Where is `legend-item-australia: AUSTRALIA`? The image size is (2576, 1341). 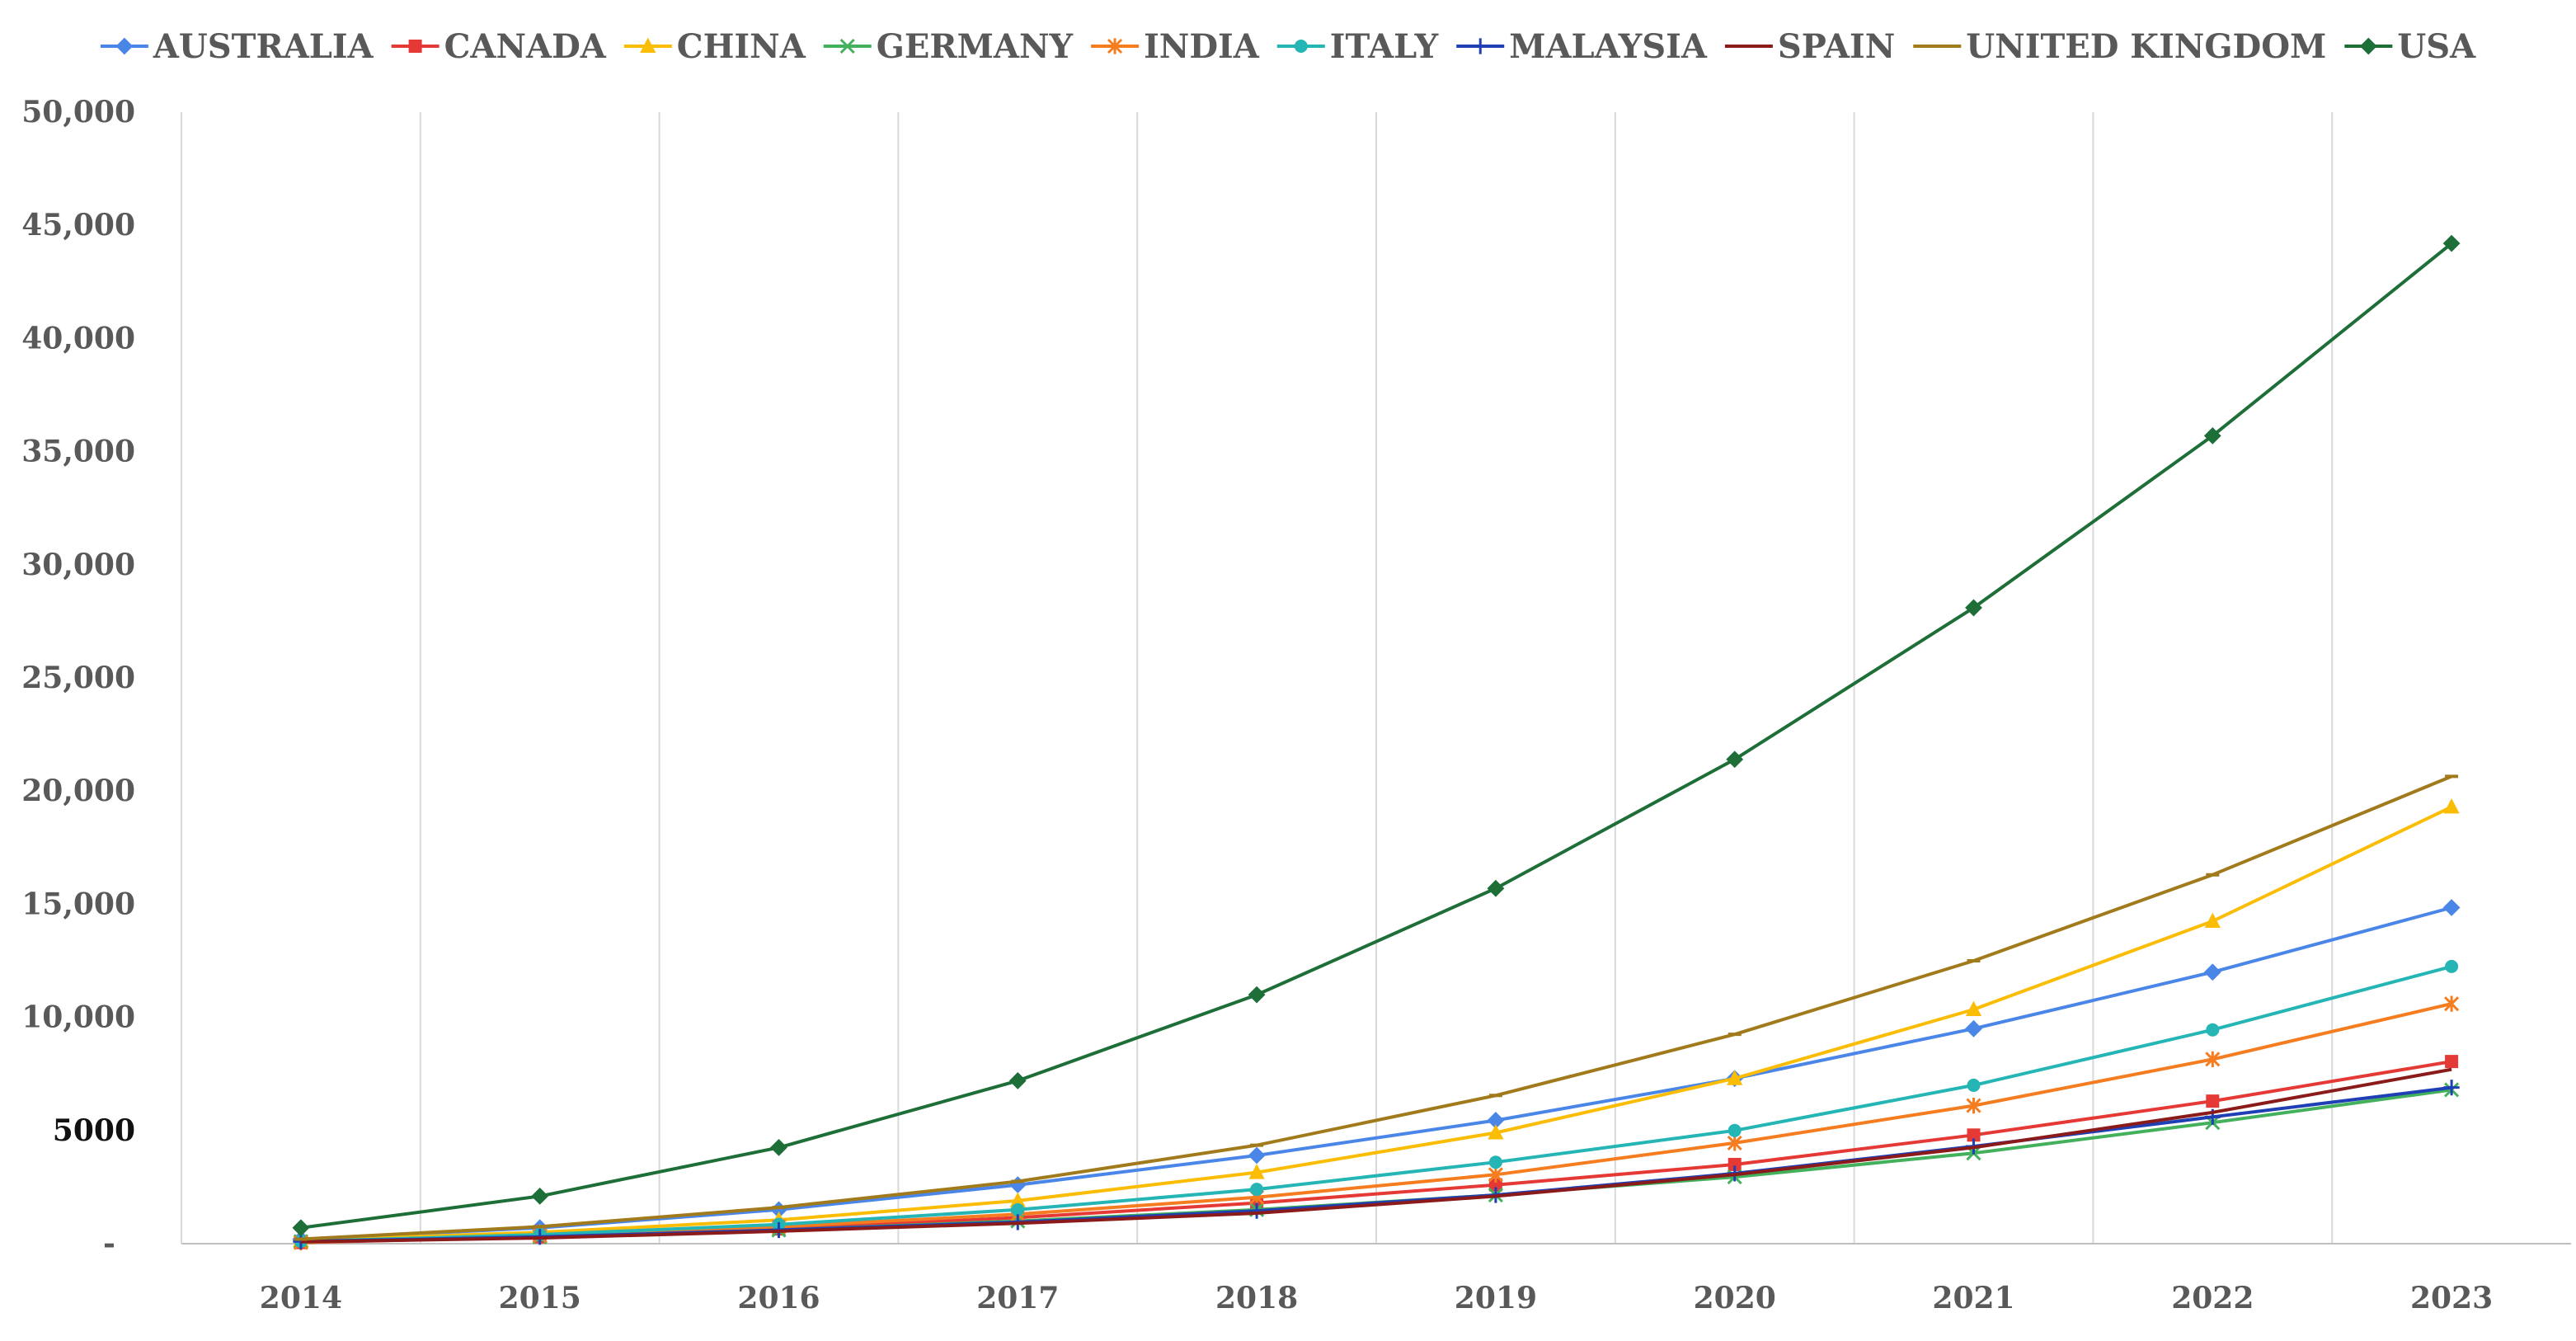
legend-item-australia: AUSTRALIA is located at coordinates (237, 46).